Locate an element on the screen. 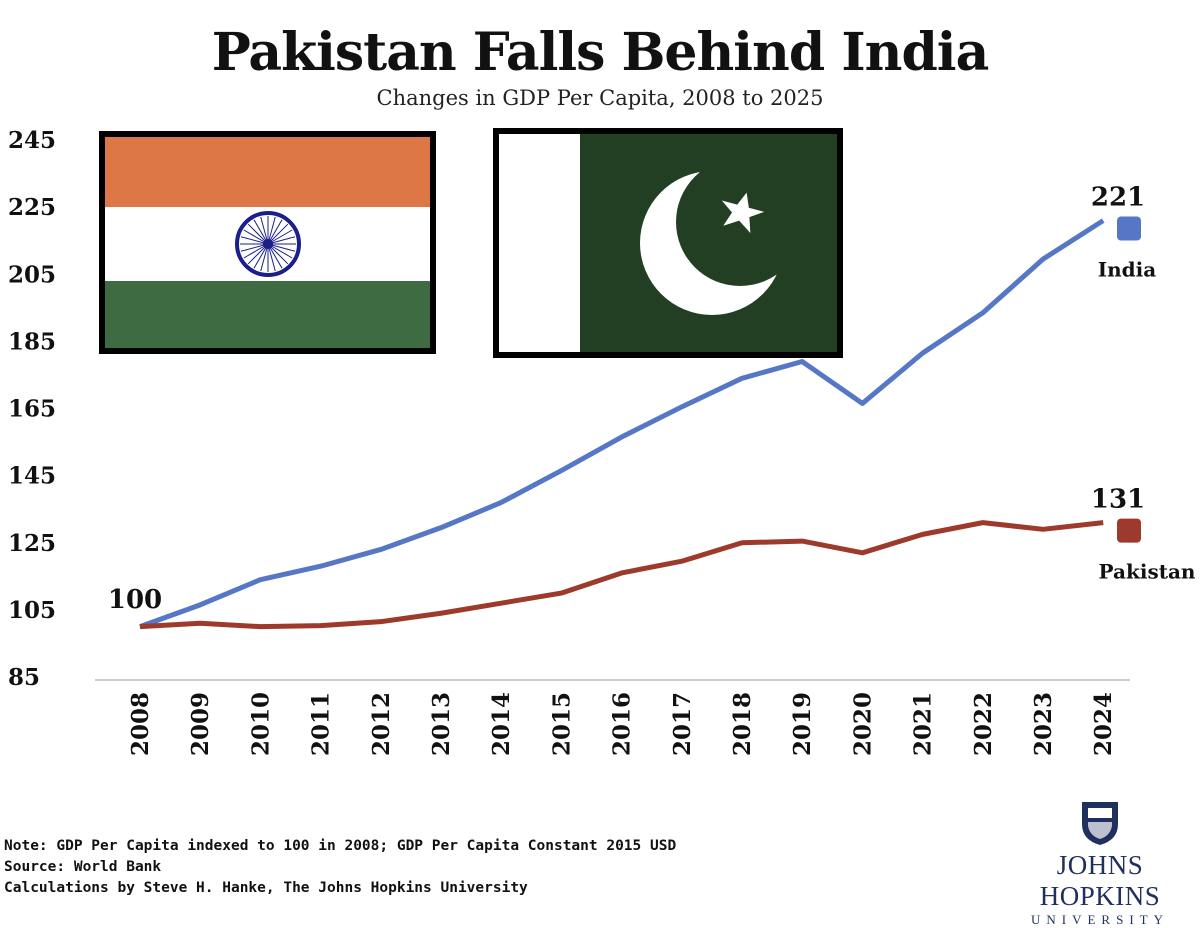 This screenshot has width=1200, height=928. x-tick-label: 2013 is located at coordinates (441, 724).